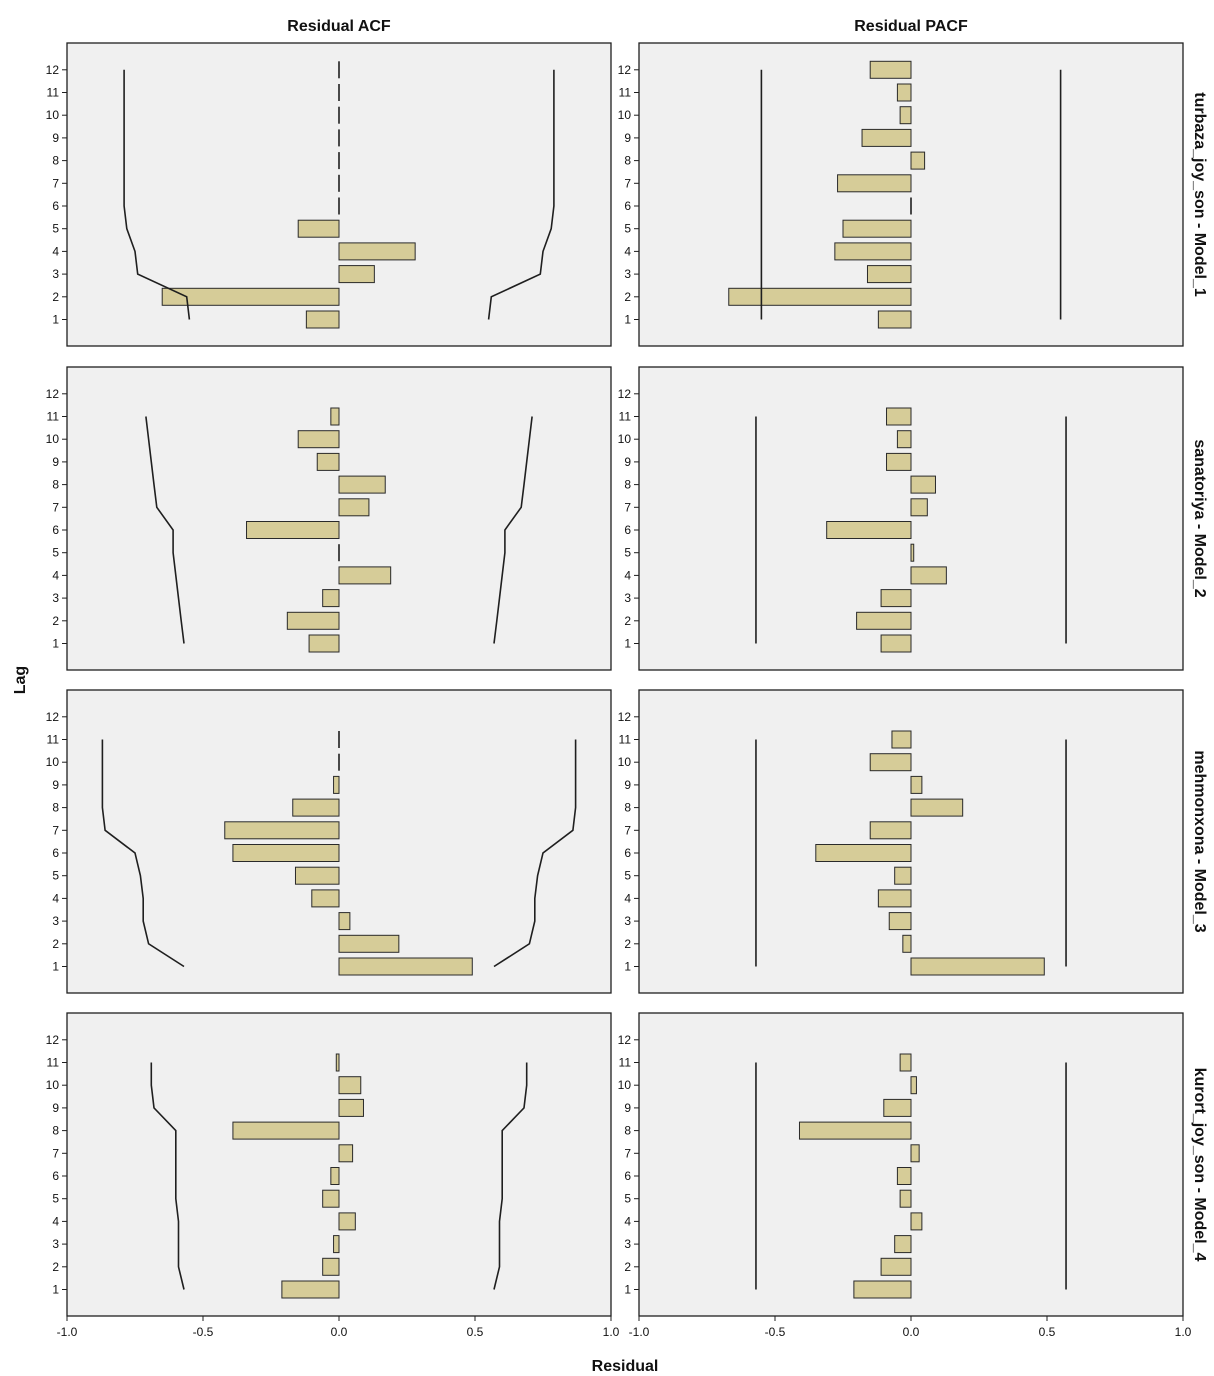 Image resolution: width=1214 pixels, height=1376 pixels. I want to click on lag-tick-label: 4, so click(627, 251).